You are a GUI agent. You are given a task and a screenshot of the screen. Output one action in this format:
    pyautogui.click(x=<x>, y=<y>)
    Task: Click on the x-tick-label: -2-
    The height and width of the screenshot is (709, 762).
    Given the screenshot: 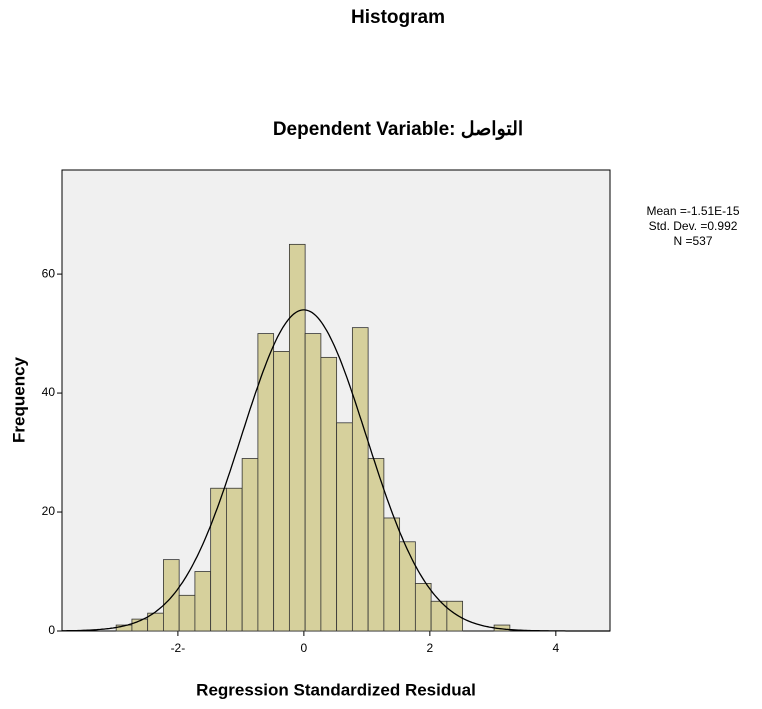 What is the action you would take?
    pyautogui.click(x=178, y=648)
    